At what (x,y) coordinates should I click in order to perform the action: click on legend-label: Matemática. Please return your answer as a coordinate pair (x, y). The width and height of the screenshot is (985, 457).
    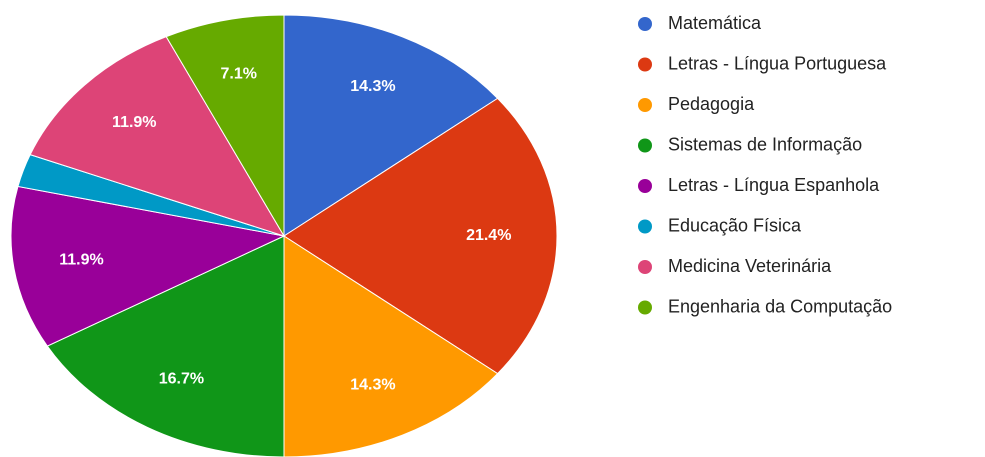
    Looking at the image, I should click on (715, 23).